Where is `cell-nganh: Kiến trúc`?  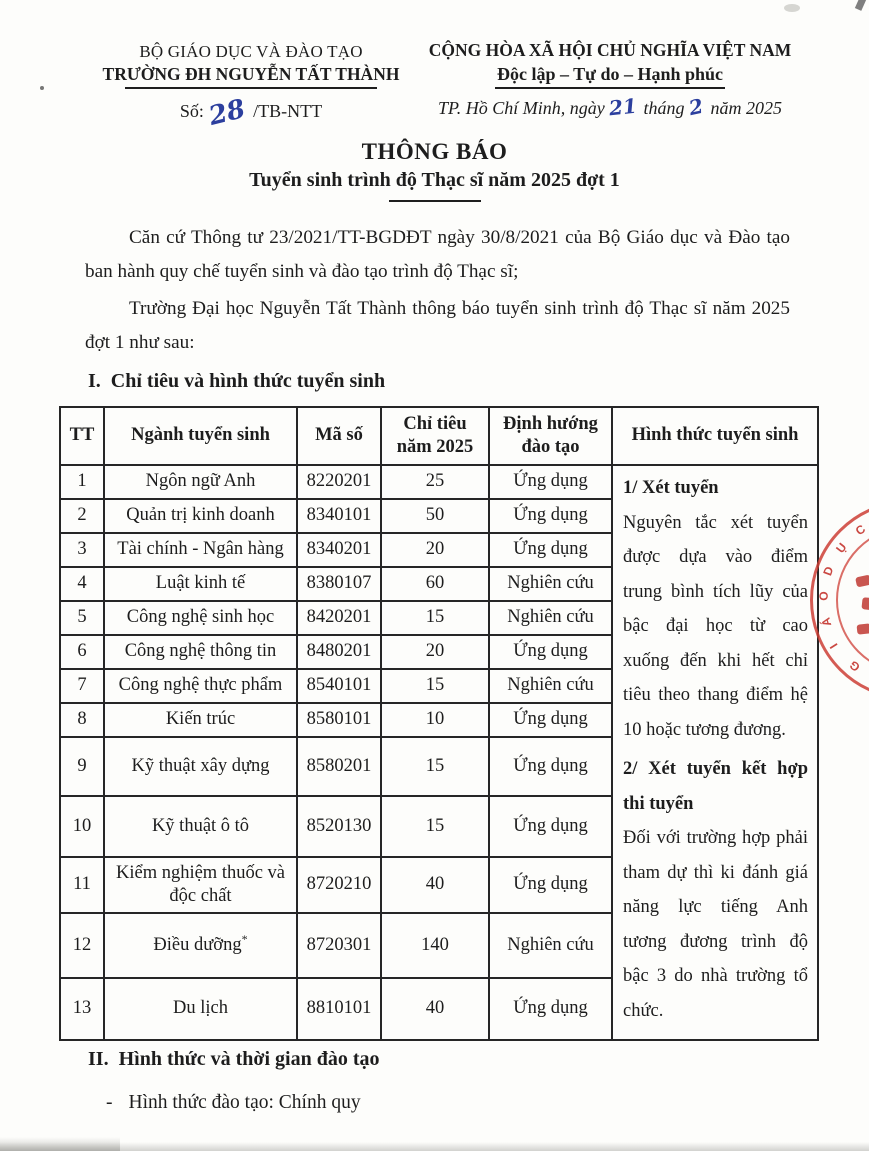
cell-nganh: Kiến trúc is located at coordinates (200, 720).